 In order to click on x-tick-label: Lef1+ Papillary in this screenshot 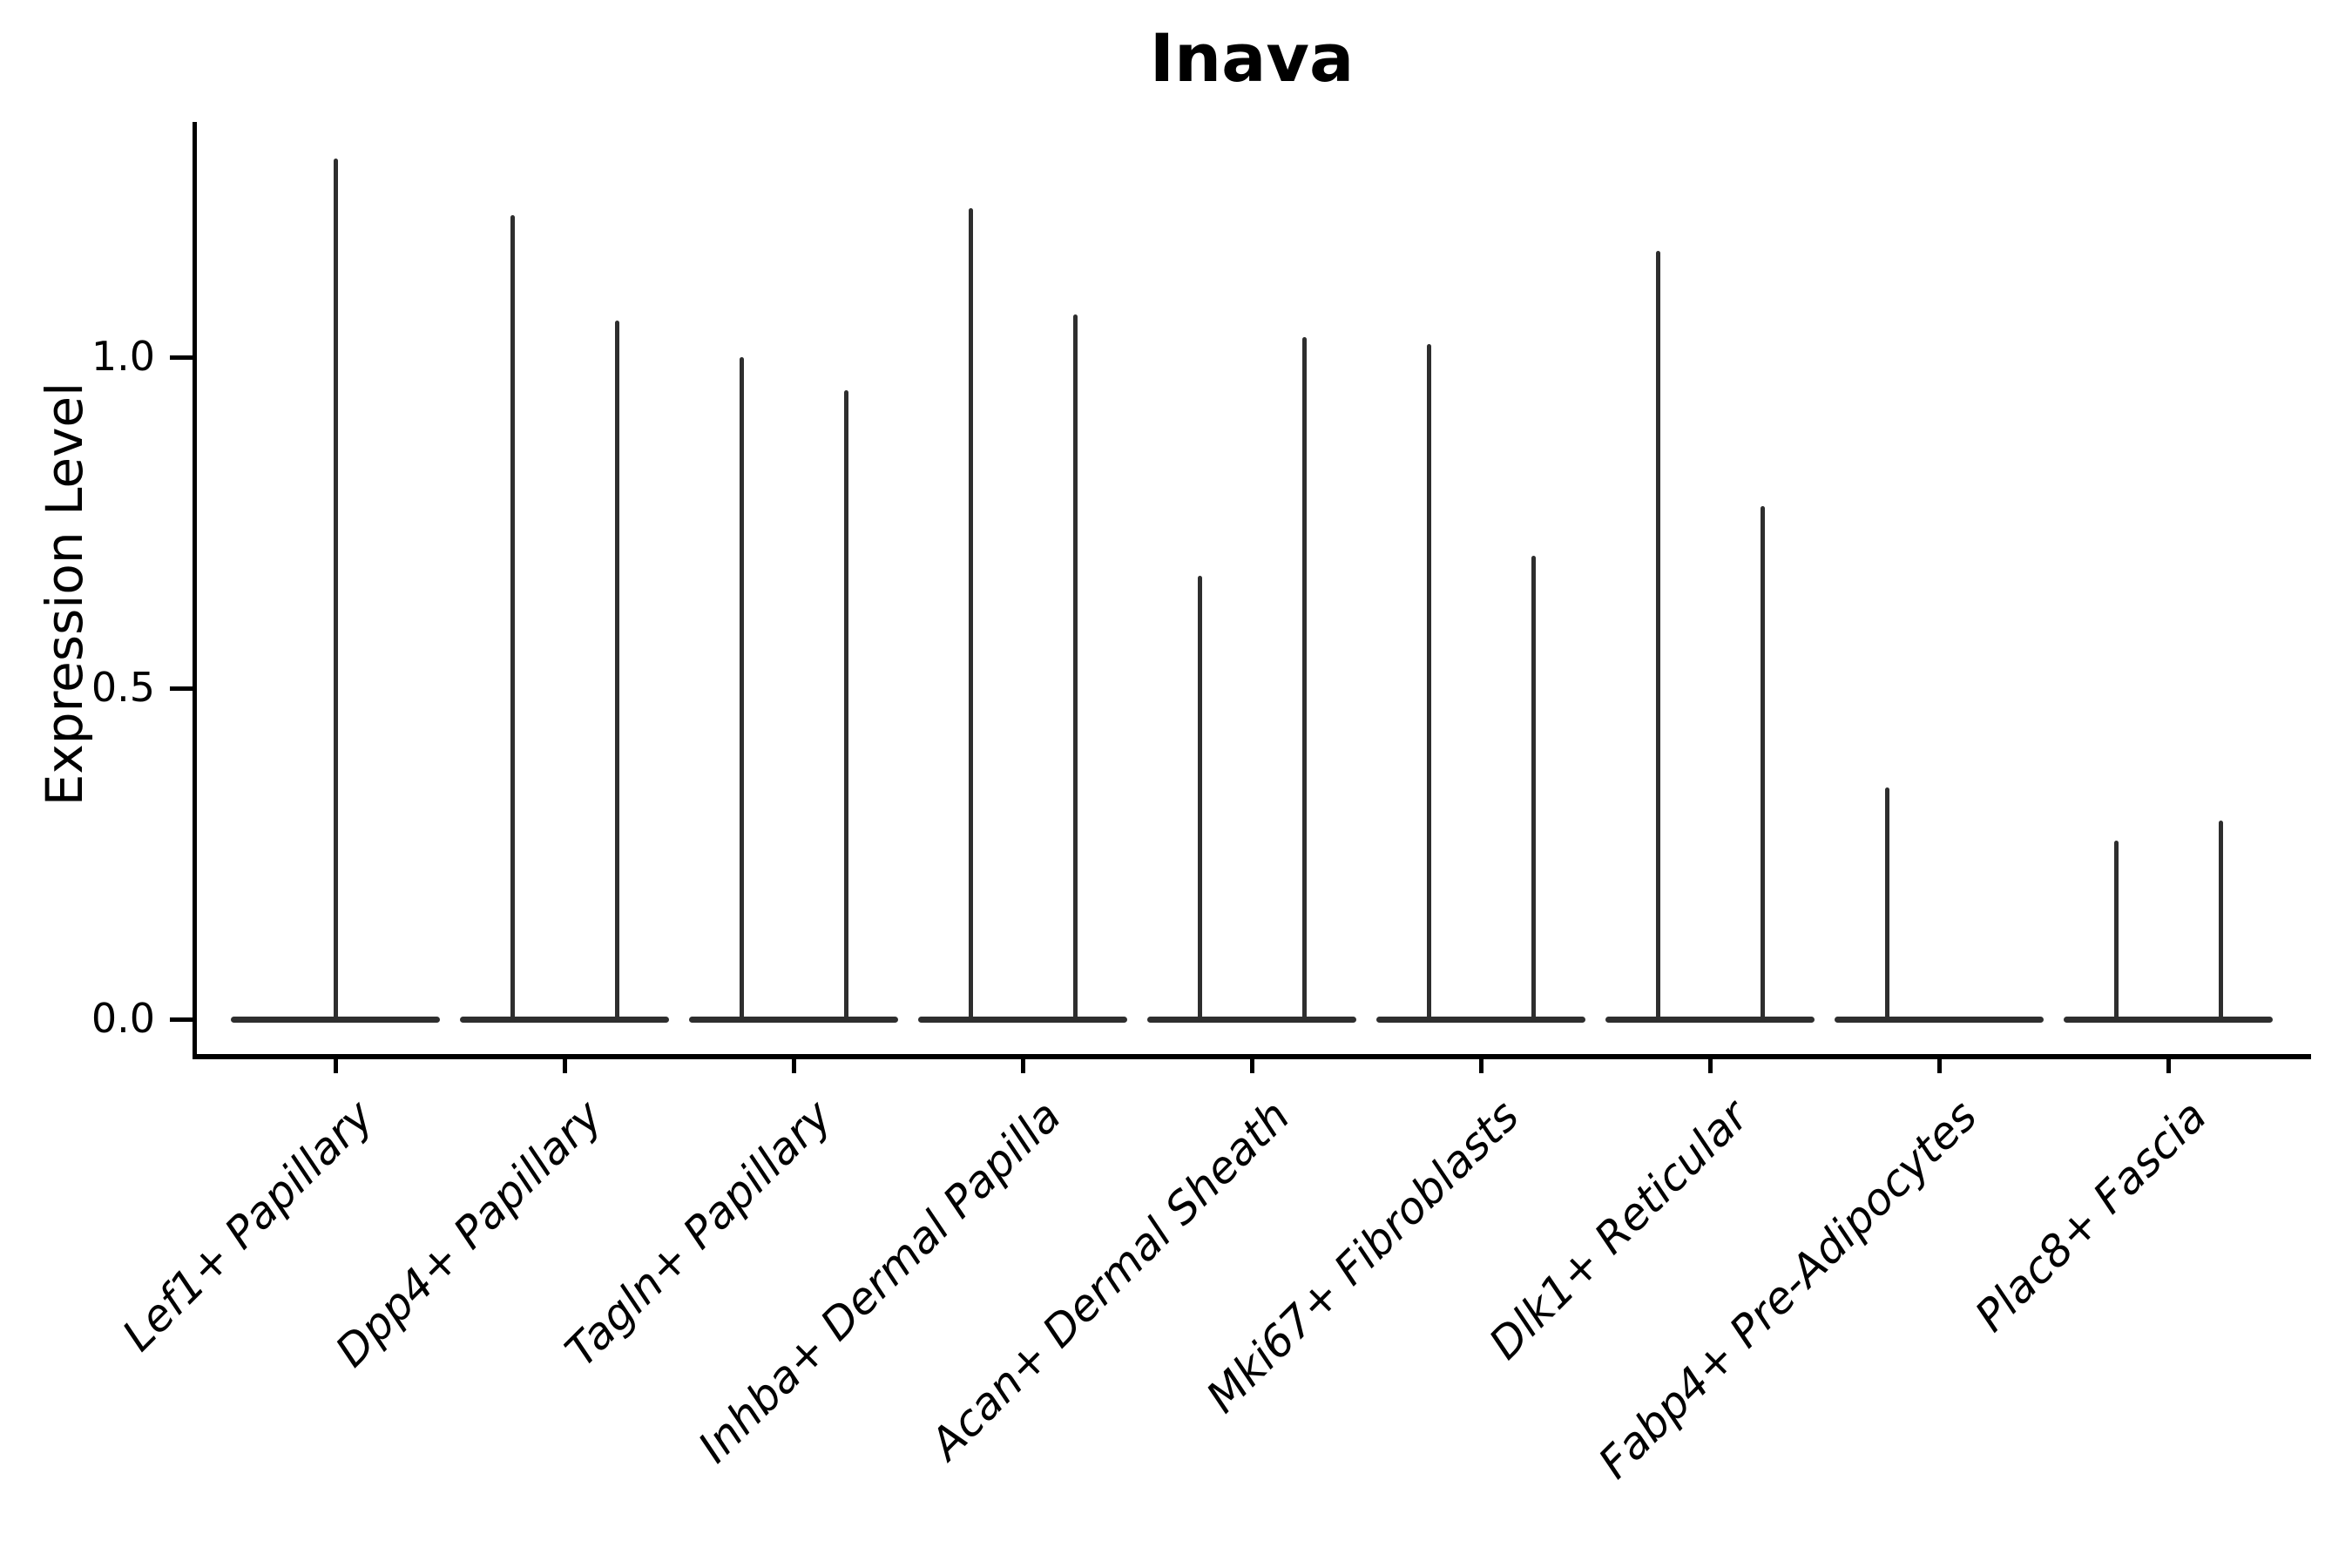, I will do `click(247, 1226)`.